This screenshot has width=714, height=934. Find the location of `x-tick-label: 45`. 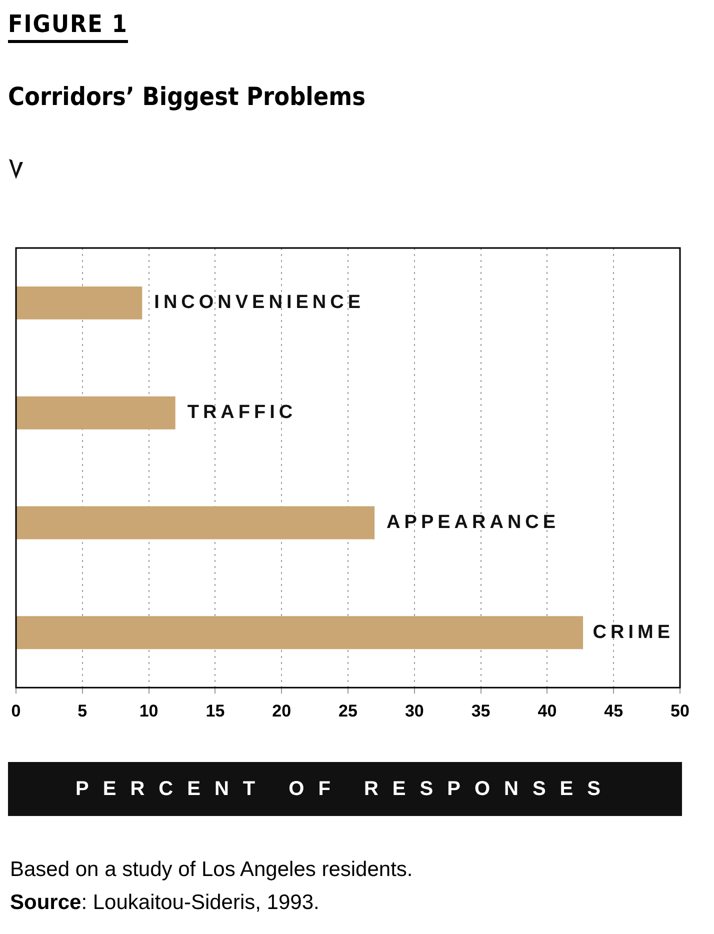

x-tick-label: 45 is located at coordinates (614, 710).